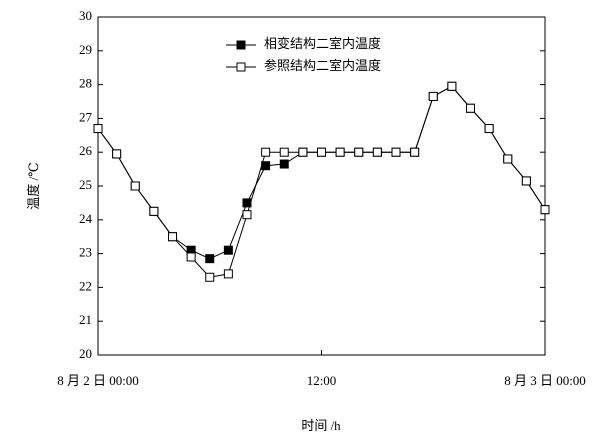 The height and width of the screenshot is (443, 611). I want to click on y-tick-label: 20, so click(85, 353).